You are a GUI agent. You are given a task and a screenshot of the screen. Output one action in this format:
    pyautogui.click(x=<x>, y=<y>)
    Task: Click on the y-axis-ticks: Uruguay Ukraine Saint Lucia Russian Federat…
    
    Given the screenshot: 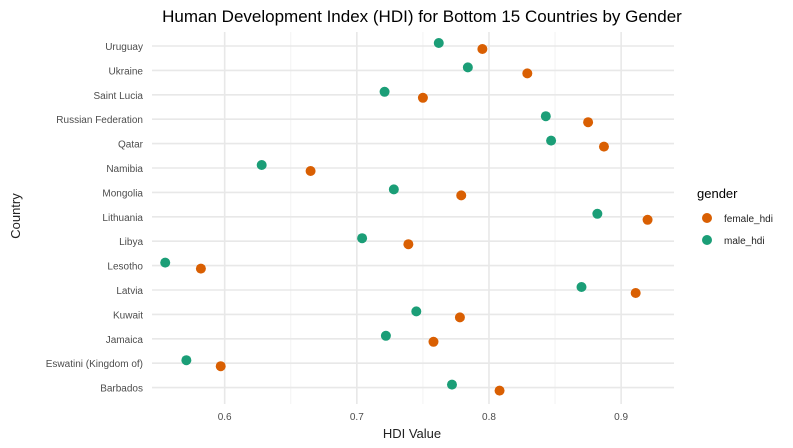 What is the action you would take?
    pyautogui.click(x=95, y=218)
    